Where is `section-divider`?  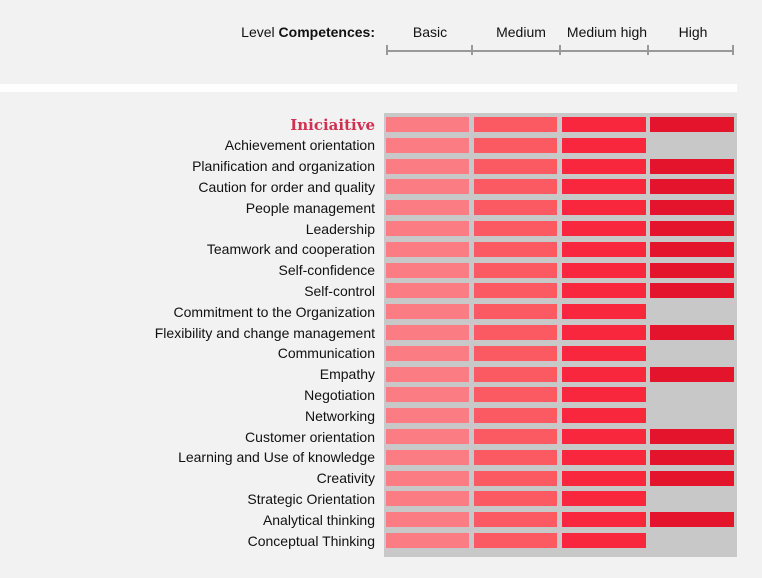
section-divider is located at coordinates (368, 88).